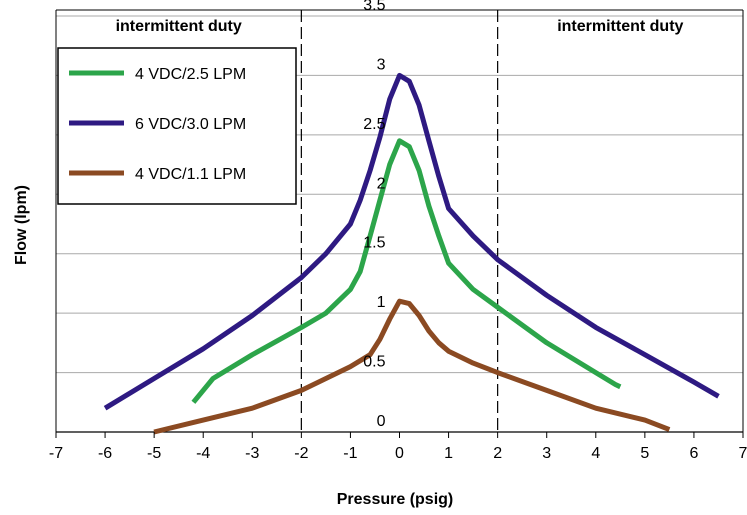 The width and height of the screenshot is (747, 515). What do you see at coordinates (203, 453) in the screenshot?
I see `x-tick-label-3: -4` at bounding box center [203, 453].